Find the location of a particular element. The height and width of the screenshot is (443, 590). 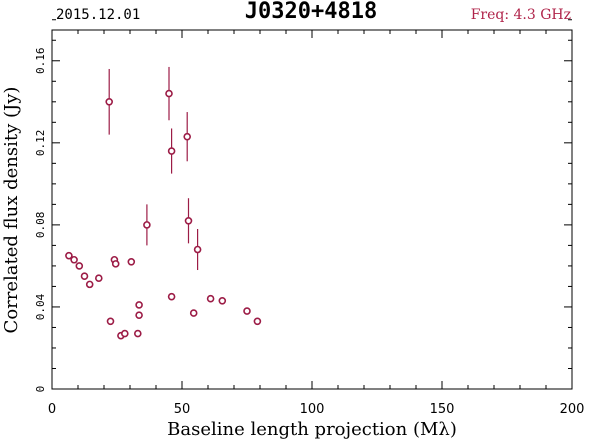

observation-date: 2015.12.01 is located at coordinates (98, 15).